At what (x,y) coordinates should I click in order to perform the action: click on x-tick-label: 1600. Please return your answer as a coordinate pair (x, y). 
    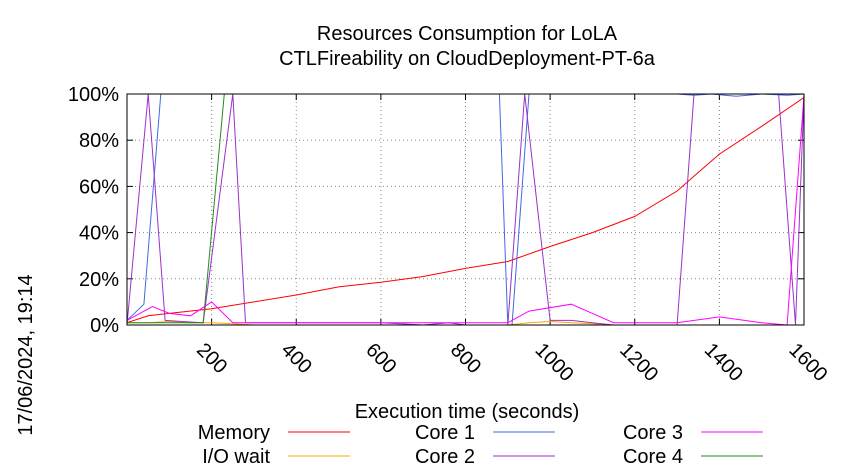
    Looking at the image, I should click on (807, 362).